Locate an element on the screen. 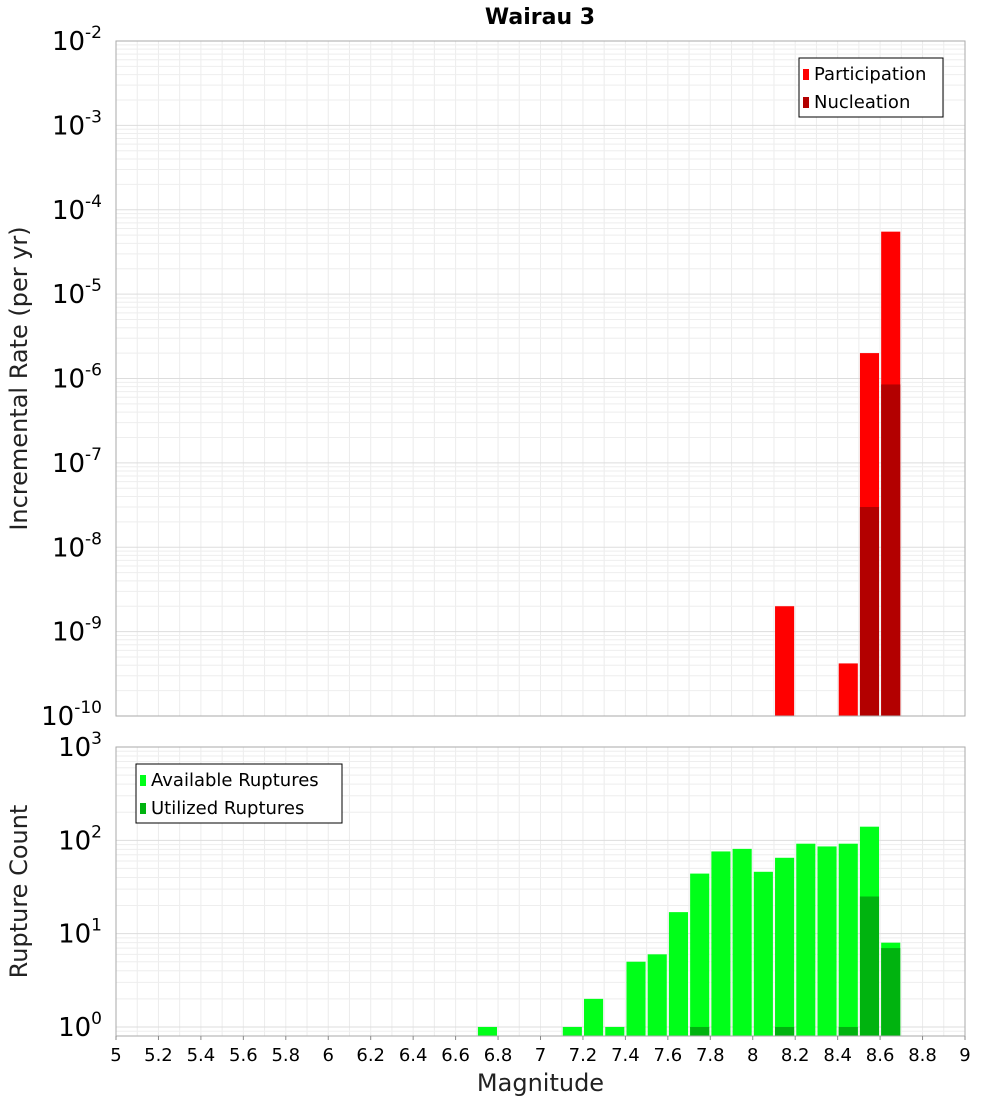 This screenshot has height=1104, width=1000. counts-x-axis-label: Magnitude is located at coordinates (540, 1083).